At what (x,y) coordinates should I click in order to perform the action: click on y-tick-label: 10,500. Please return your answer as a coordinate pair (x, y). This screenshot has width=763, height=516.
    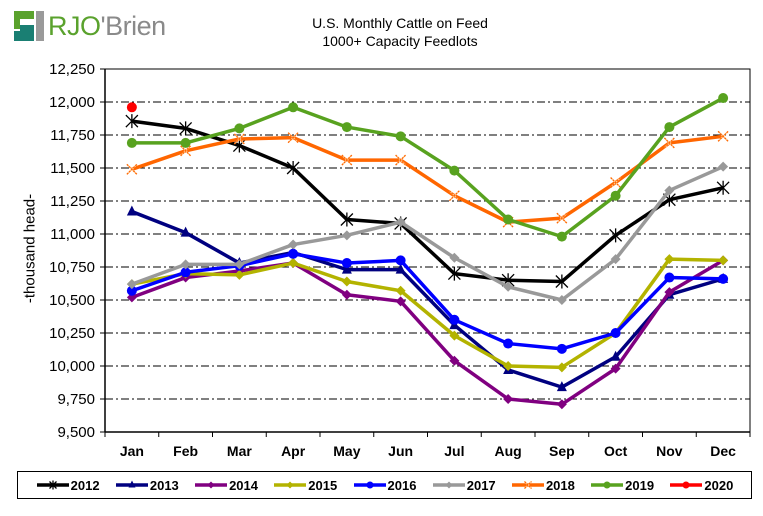
    Looking at the image, I should click on (72, 300).